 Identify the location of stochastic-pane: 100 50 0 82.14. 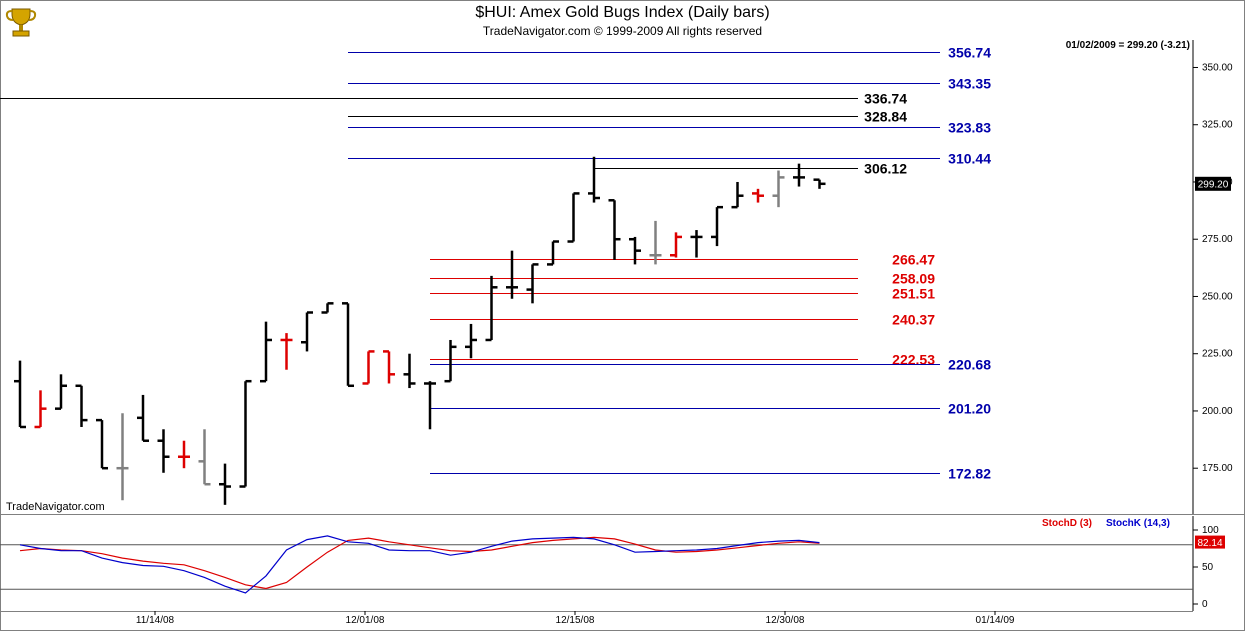
(612, 567).